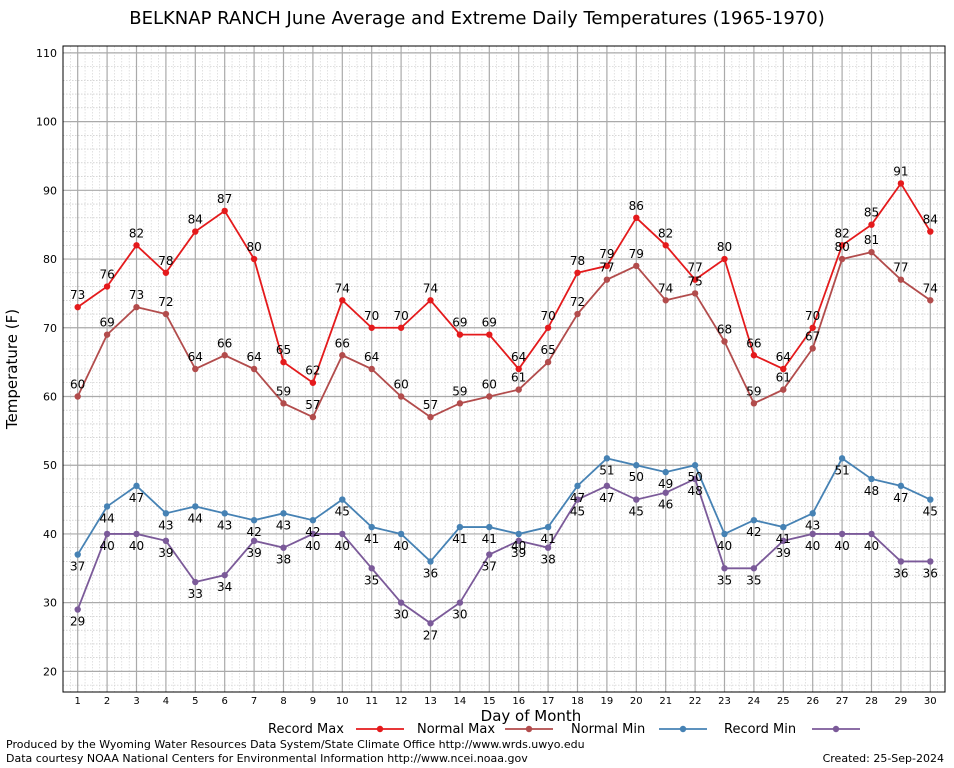  What do you see at coordinates (430, 288) in the screenshot?
I see `data-label: 74` at bounding box center [430, 288].